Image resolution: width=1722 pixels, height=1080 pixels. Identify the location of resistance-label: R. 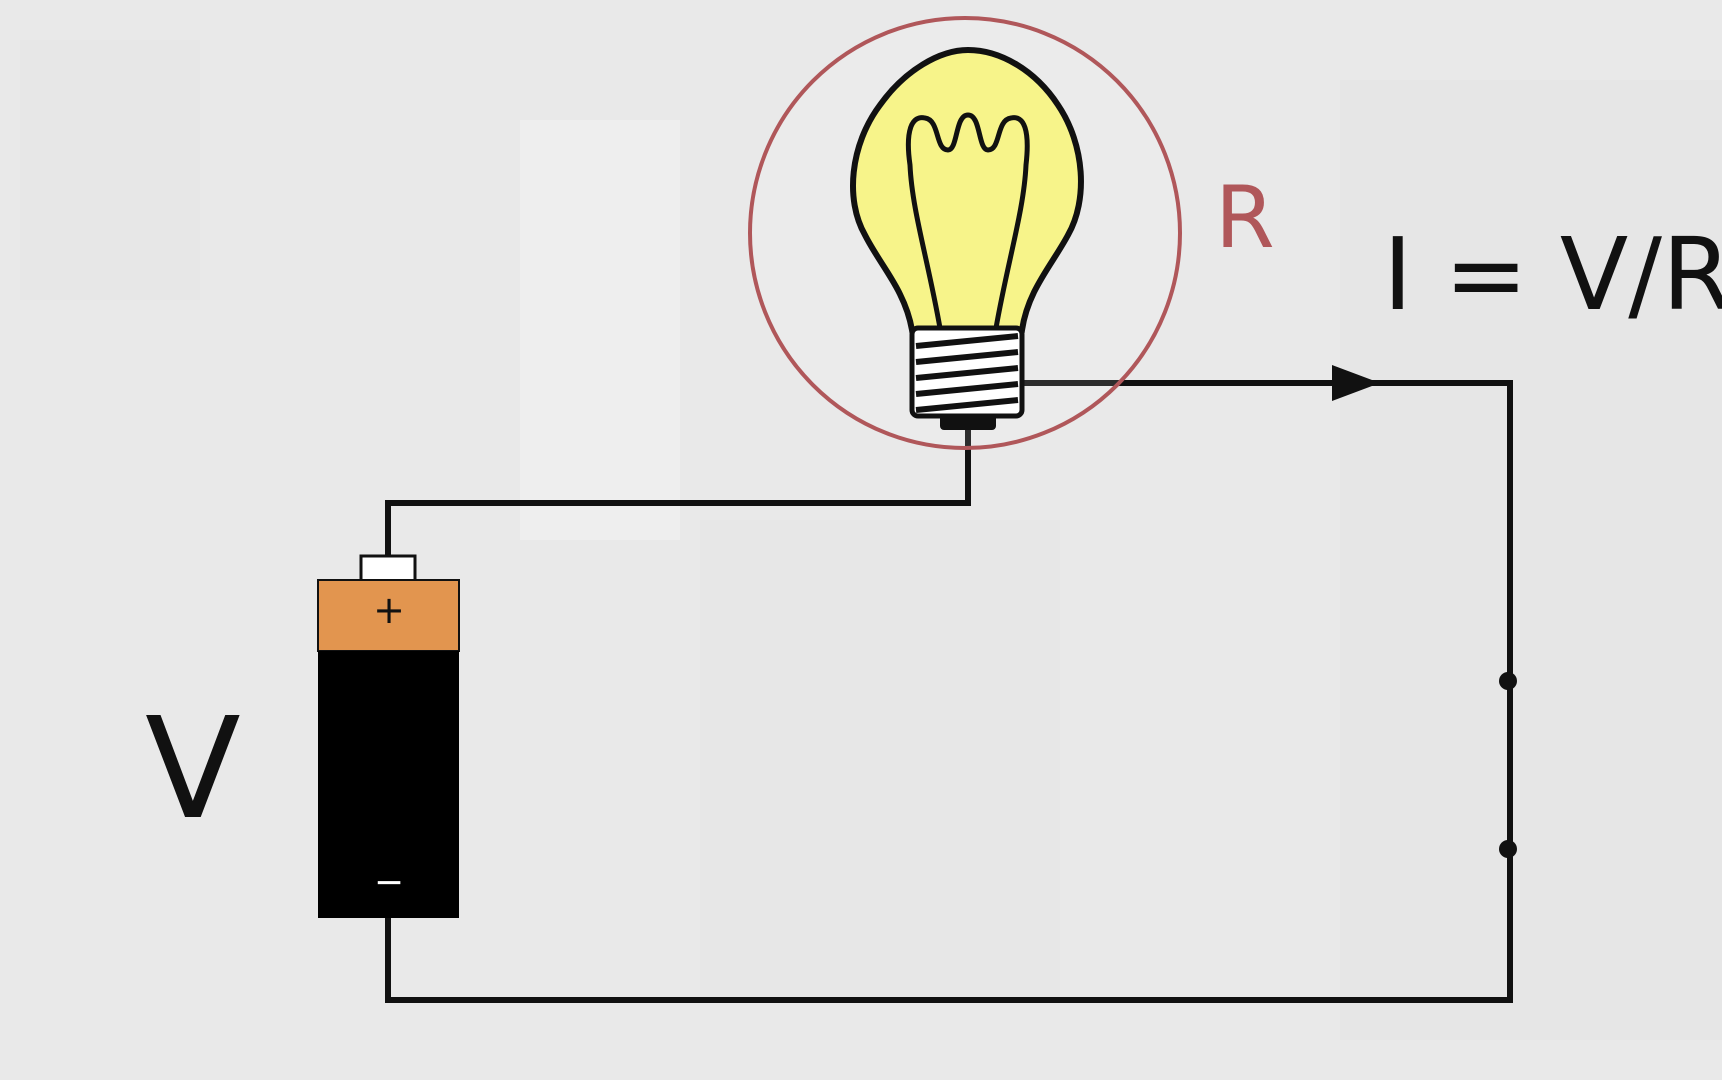
(1245, 218).